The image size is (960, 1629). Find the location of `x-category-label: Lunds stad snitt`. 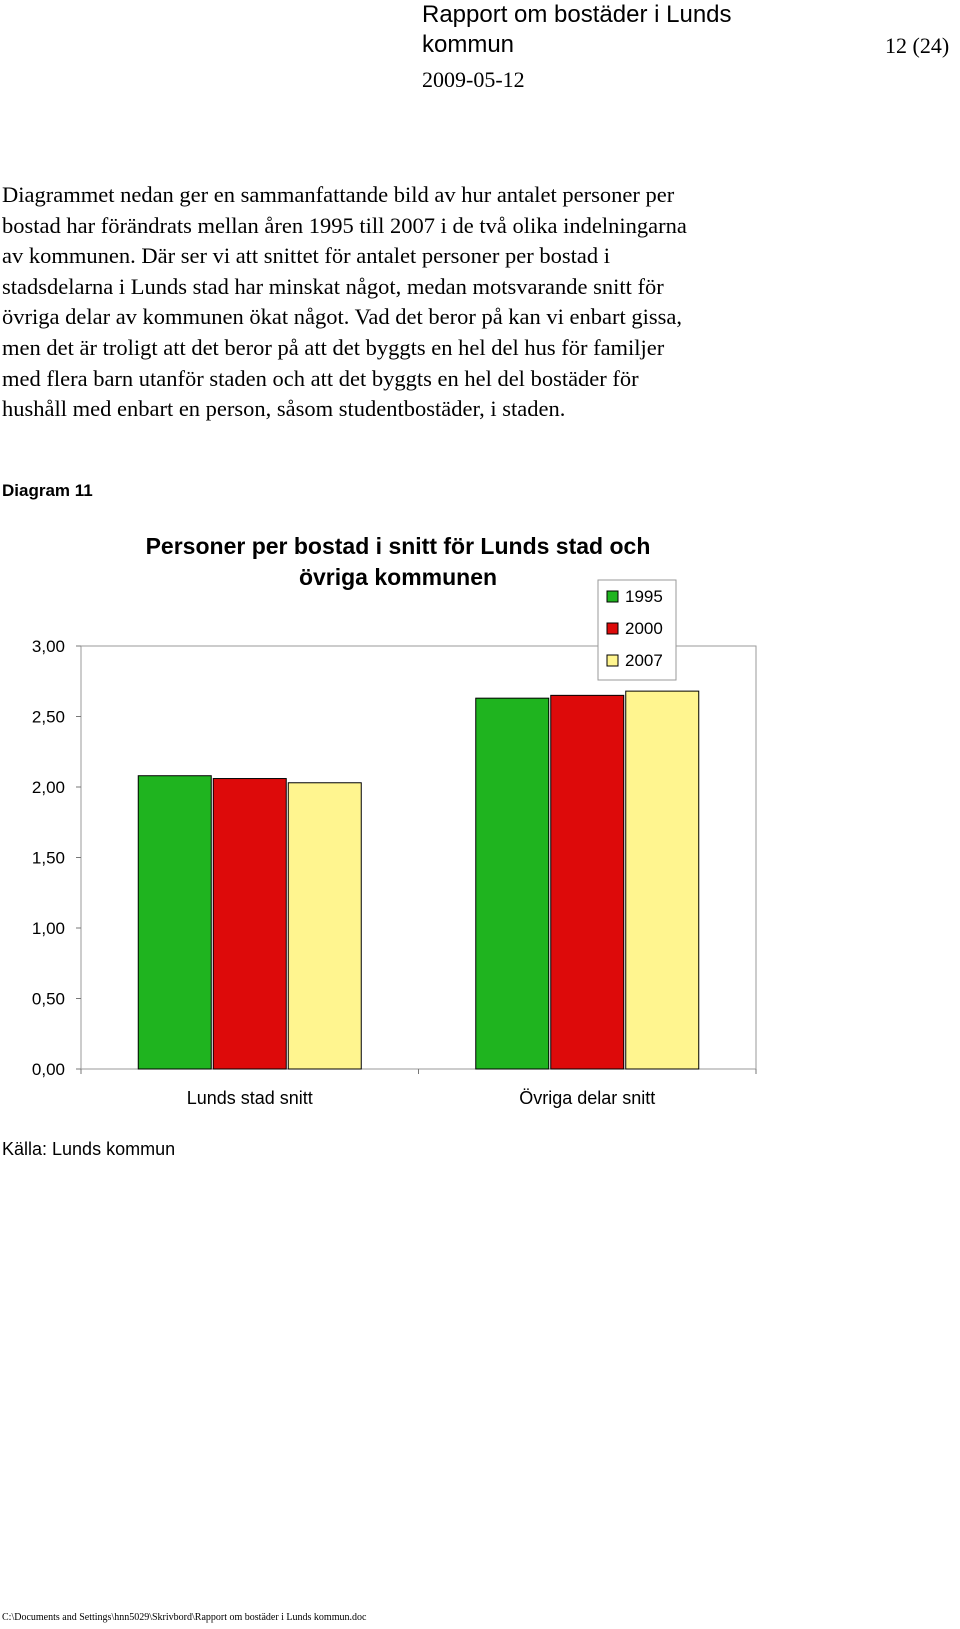

x-category-label: Lunds stad snitt is located at coordinates (250, 1098).